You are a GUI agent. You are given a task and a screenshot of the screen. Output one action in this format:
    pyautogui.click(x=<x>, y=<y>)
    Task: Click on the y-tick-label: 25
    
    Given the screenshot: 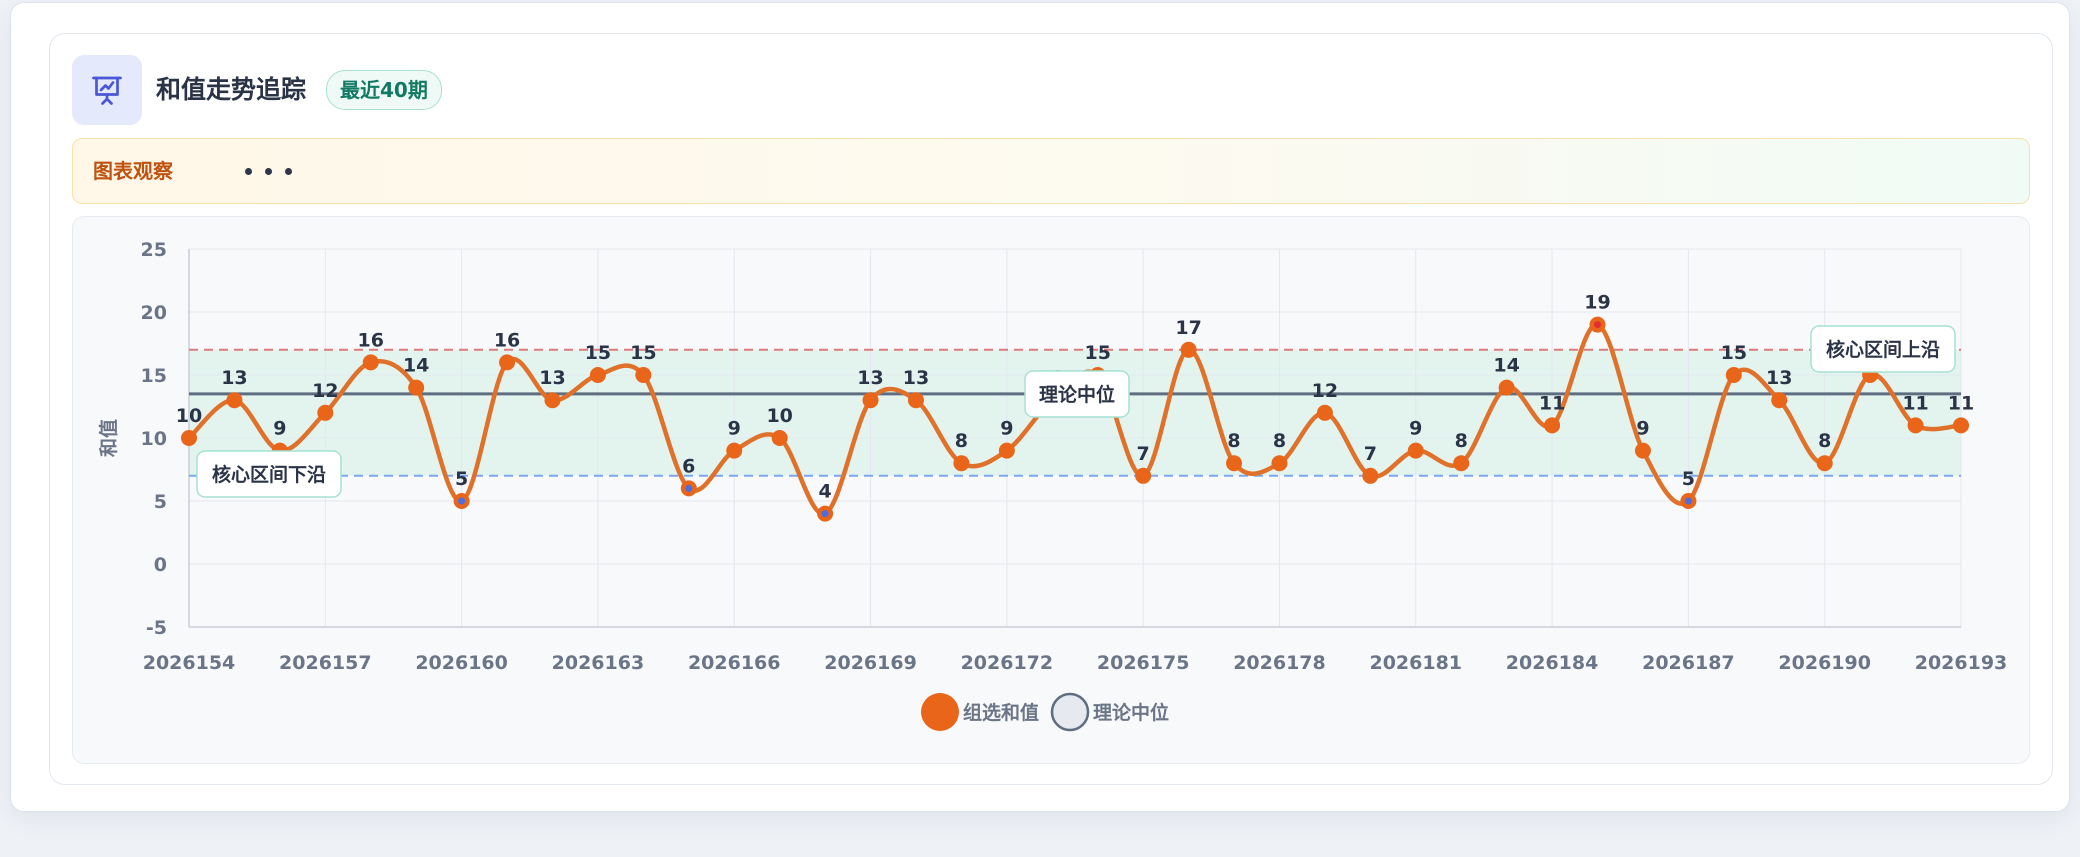 What is the action you would take?
    pyautogui.click(x=154, y=250)
    